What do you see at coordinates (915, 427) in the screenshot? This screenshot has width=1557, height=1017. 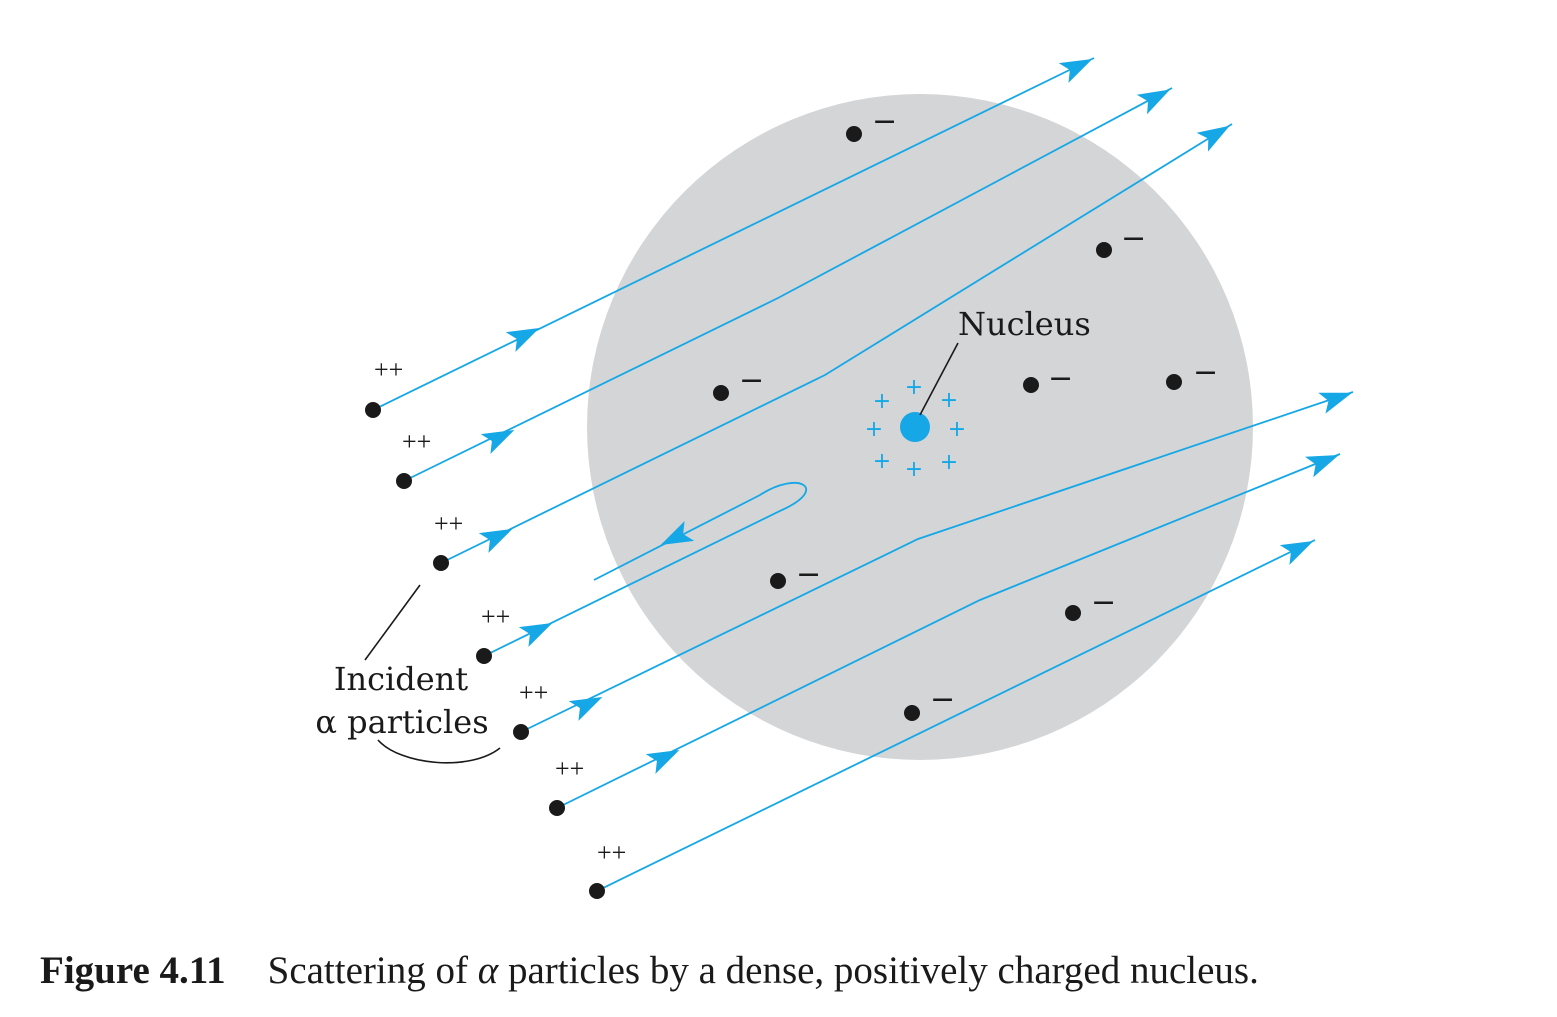 I see `nucleus` at bounding box center [915, 427].